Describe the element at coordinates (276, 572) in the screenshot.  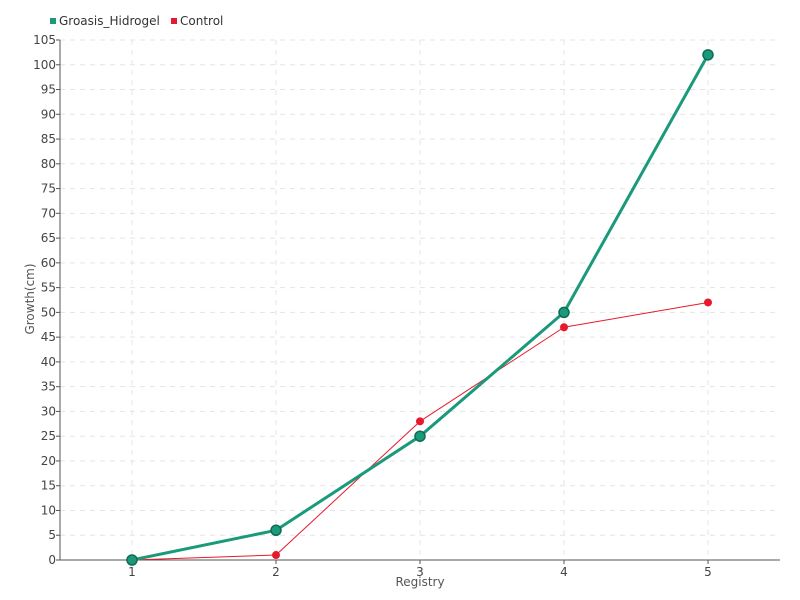
I see `x-tick-label: 2` at that location.